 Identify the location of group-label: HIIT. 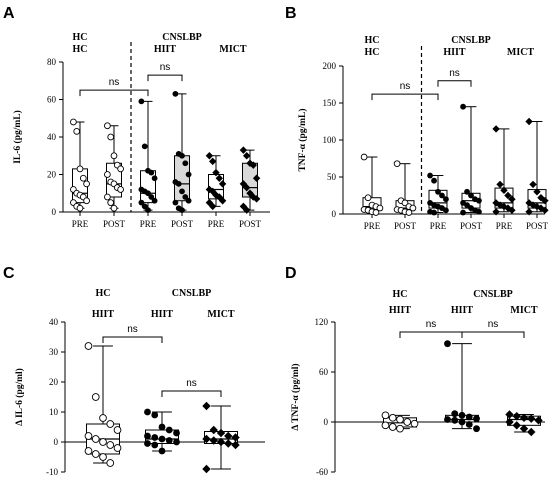
(165, 49).